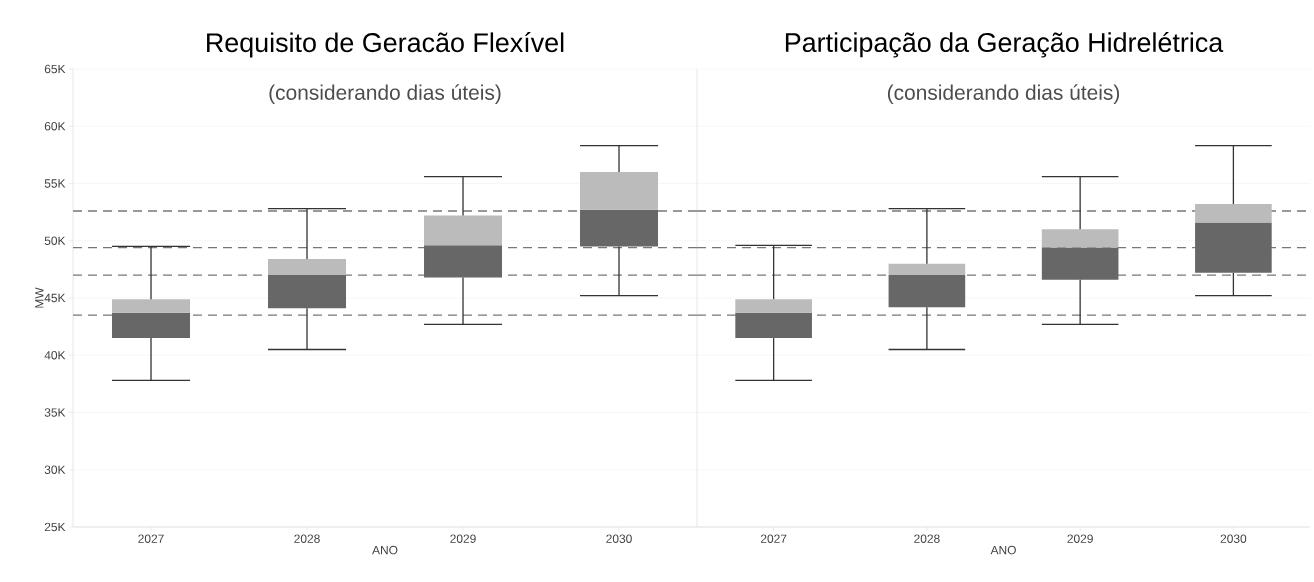 The image size is (1314, 582). Describe the element at coordinates (55, 469) in the screenshot. I see `y-tick-label: 30K` at that location.